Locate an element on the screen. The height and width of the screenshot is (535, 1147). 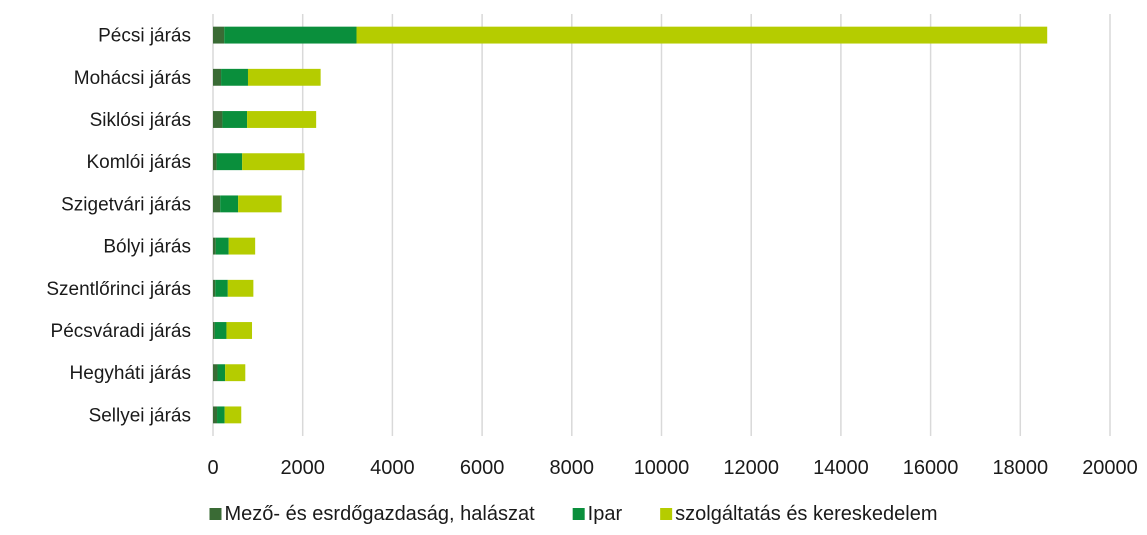
x-tick-label: 6000 is located at coordinates (482, 468).